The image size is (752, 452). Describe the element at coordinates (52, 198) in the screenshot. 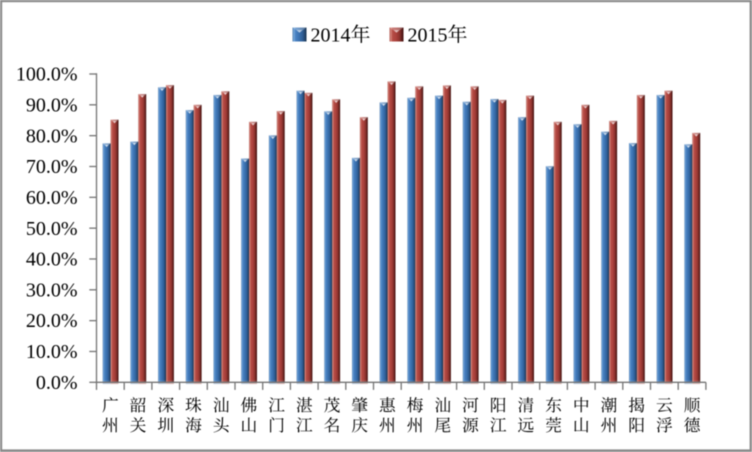

I see `svg-text: 60.0%` at that location.